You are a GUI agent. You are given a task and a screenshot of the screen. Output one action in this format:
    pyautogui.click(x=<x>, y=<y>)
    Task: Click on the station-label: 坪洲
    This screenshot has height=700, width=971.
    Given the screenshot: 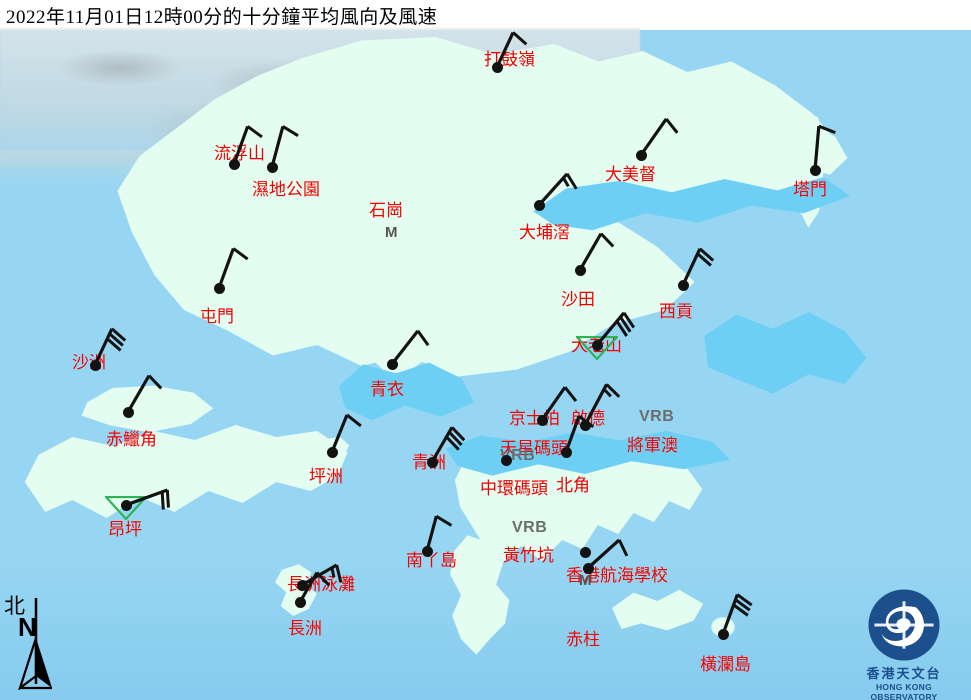 What is the action you would take?
    pyautogui.click(x=326, y=476)
    